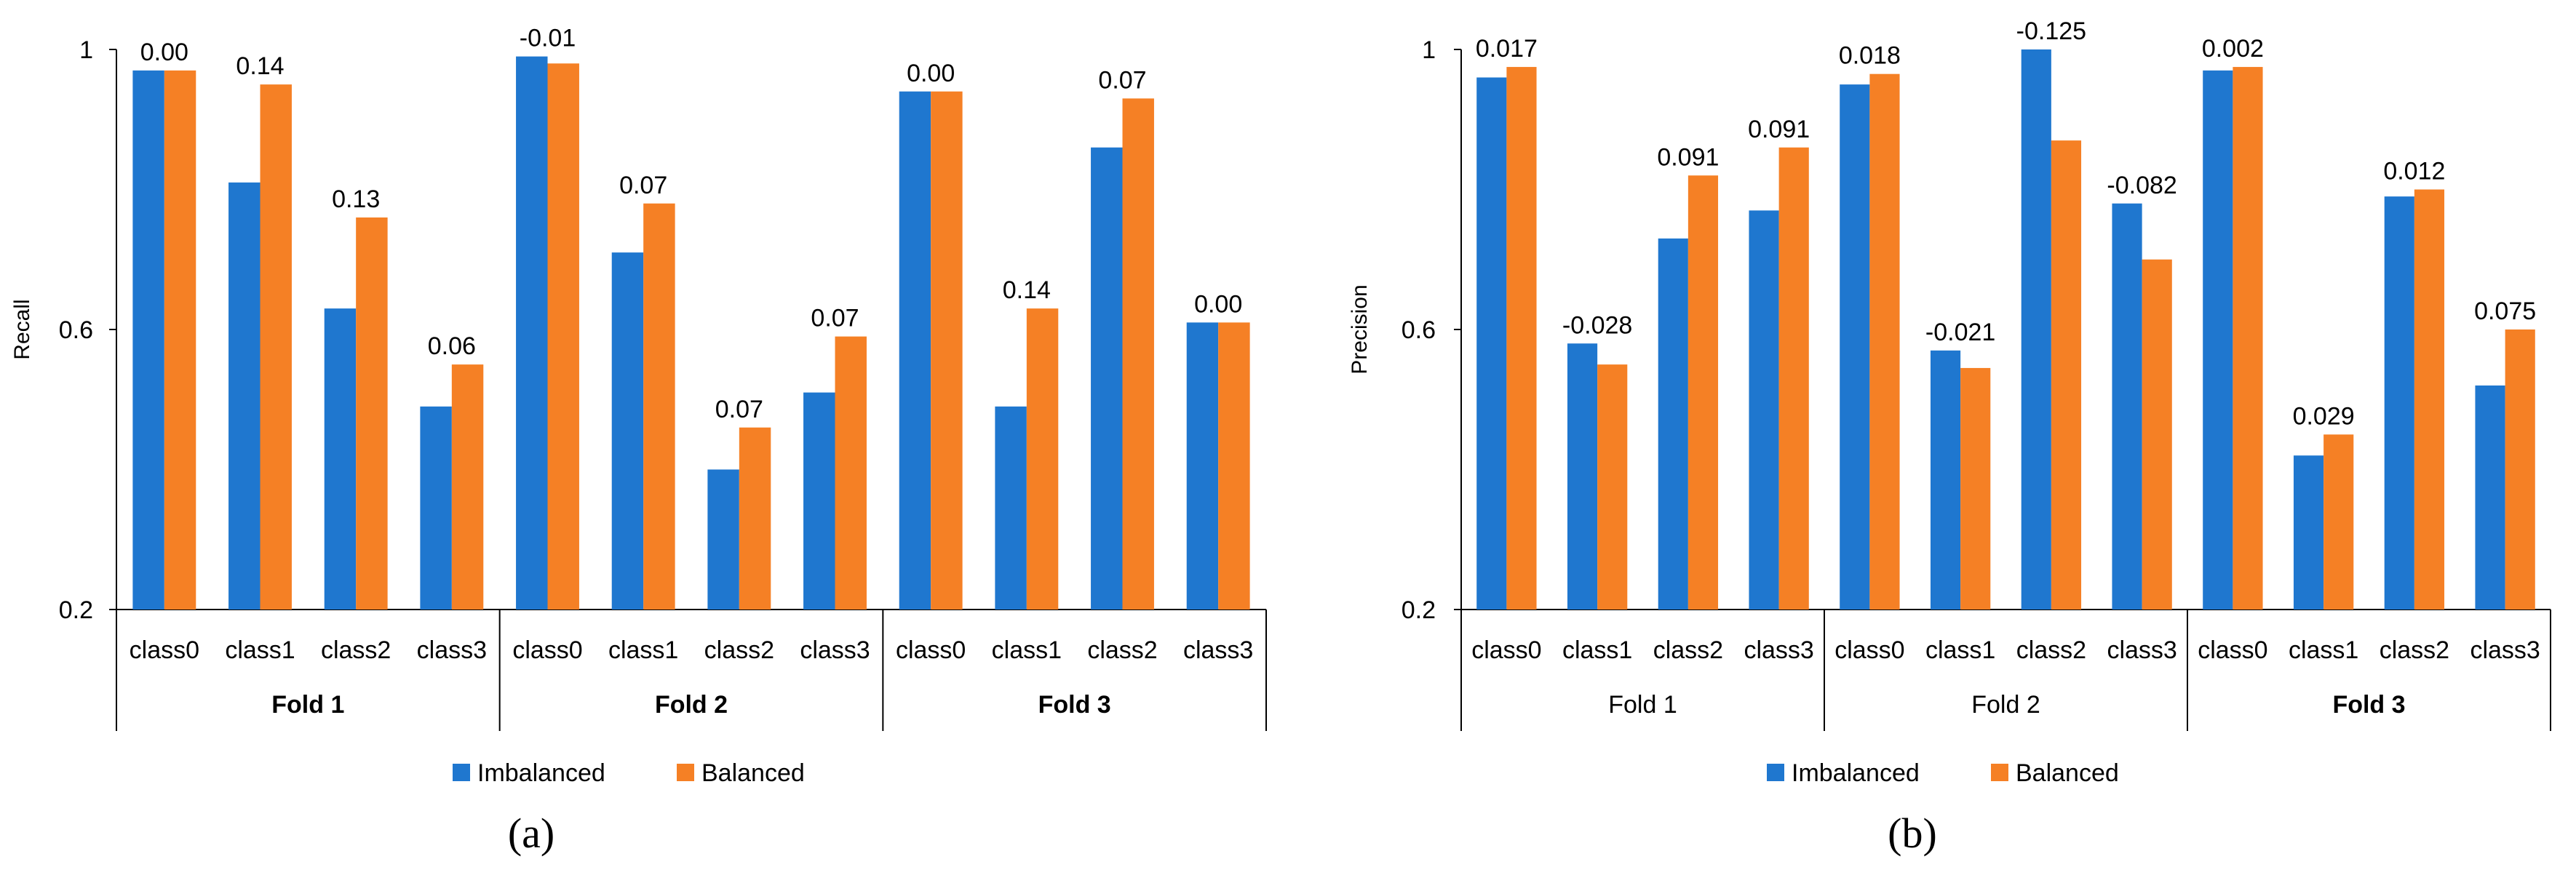 This screenshot has width=2576, height=875. I want to click on chart-a-y-tick-label: 1, so click(86, 50).